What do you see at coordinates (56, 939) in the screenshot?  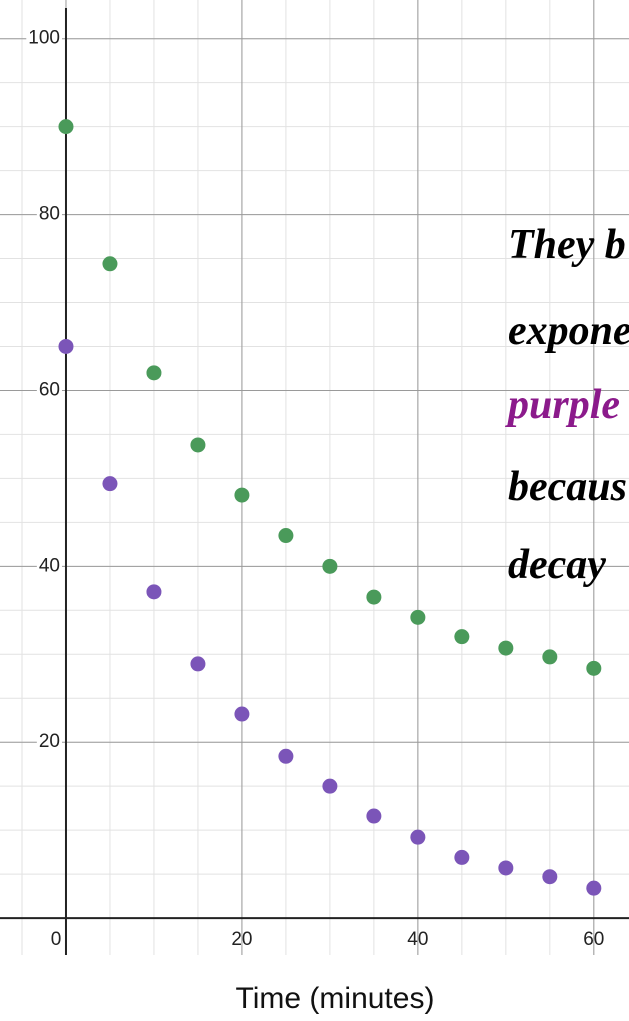 I see `x-tick-label: 0` at bounding box center [56, 939].